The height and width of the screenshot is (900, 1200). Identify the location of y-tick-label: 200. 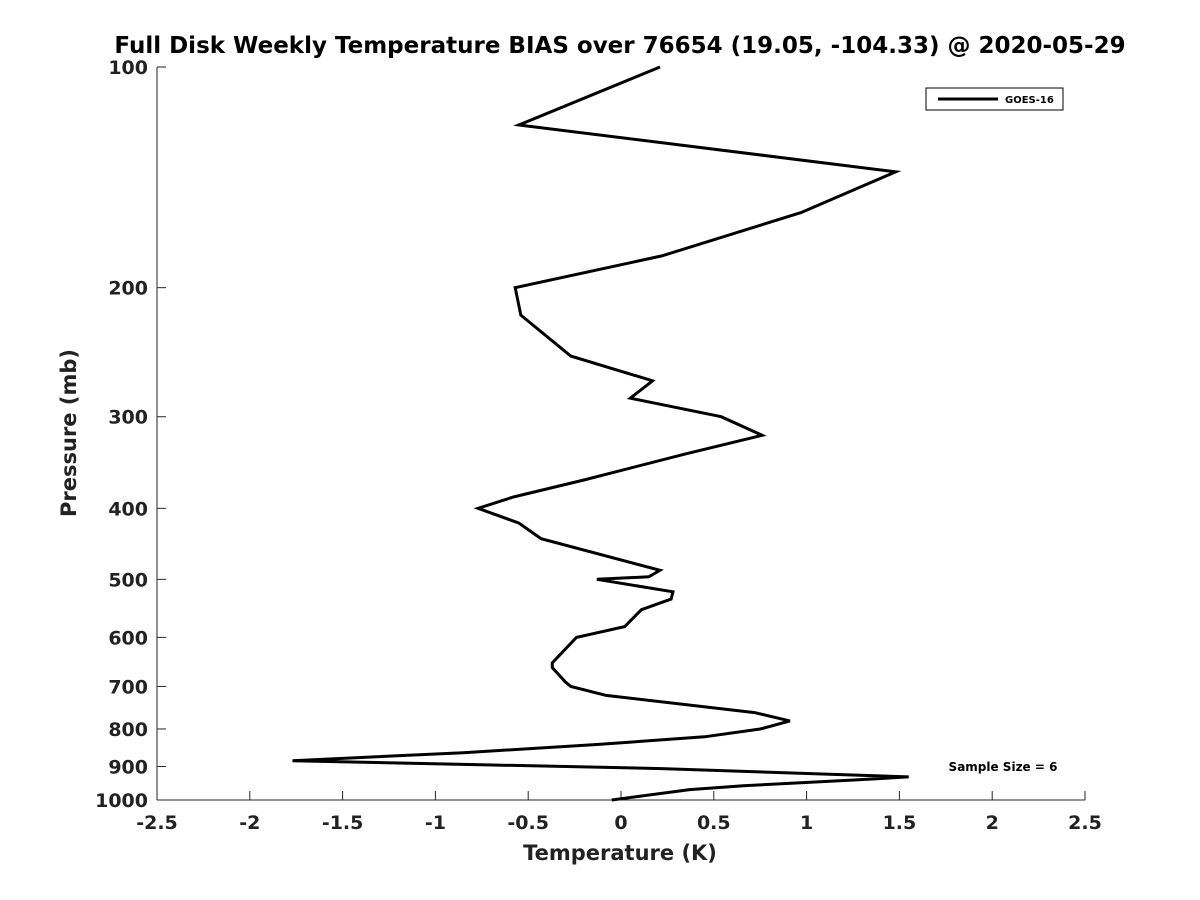
(128, 289).